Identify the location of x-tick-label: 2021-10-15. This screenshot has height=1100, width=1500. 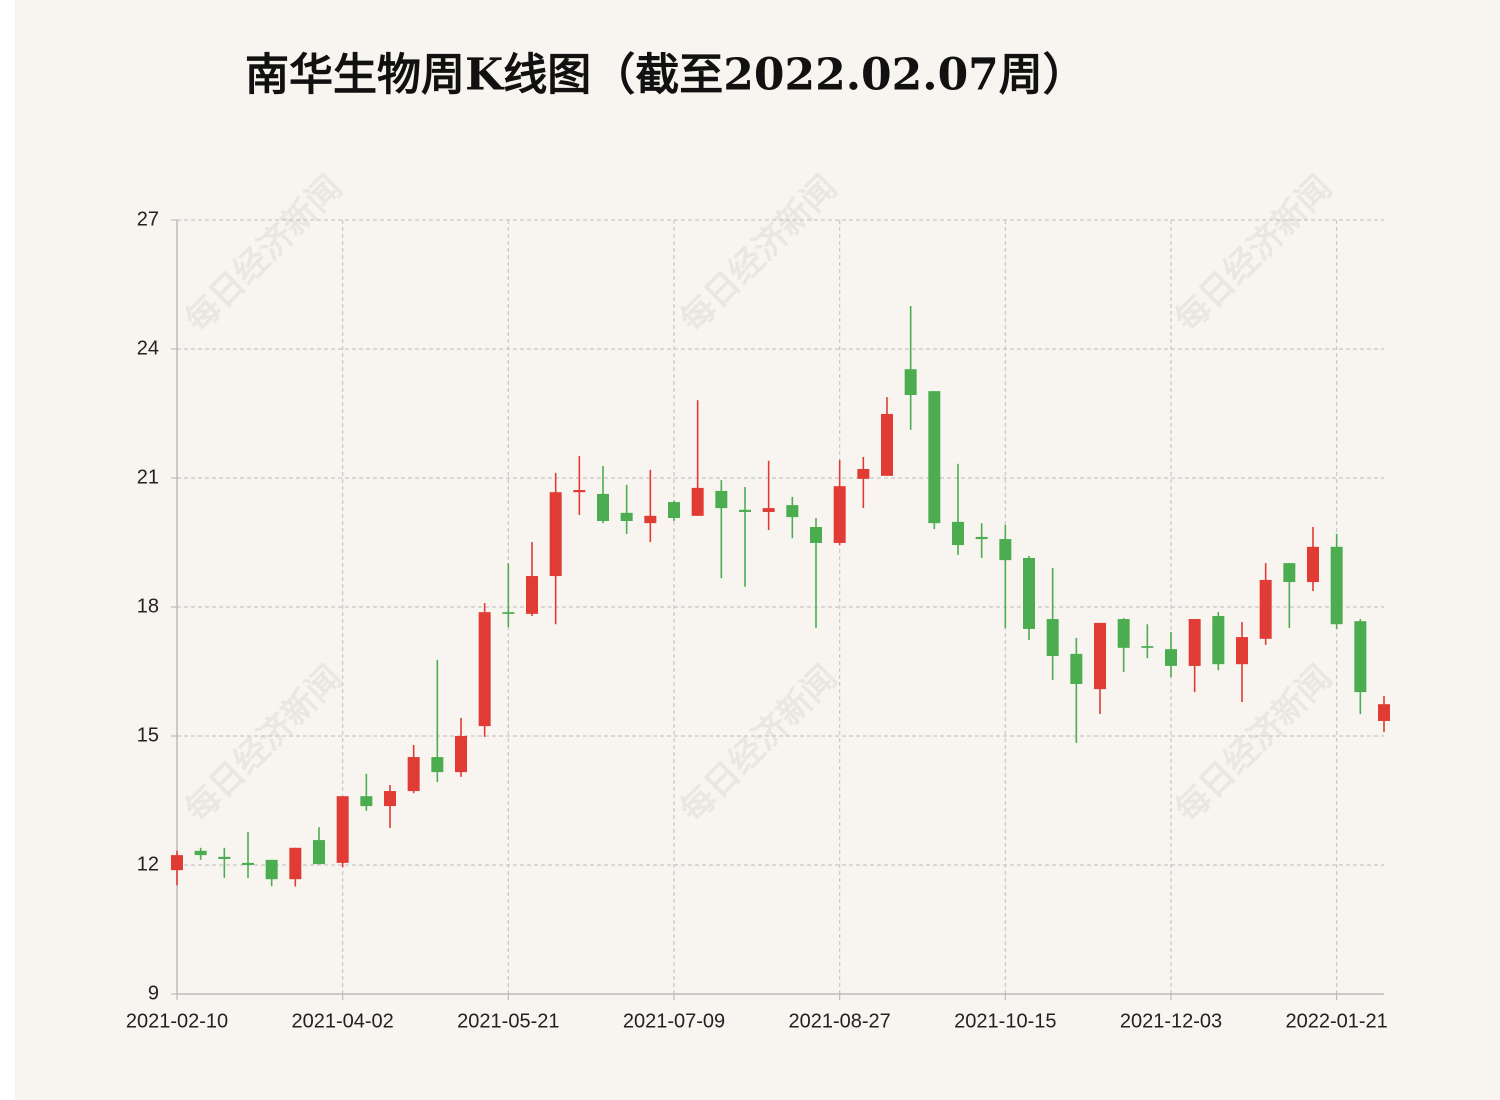
(1005, 1021).